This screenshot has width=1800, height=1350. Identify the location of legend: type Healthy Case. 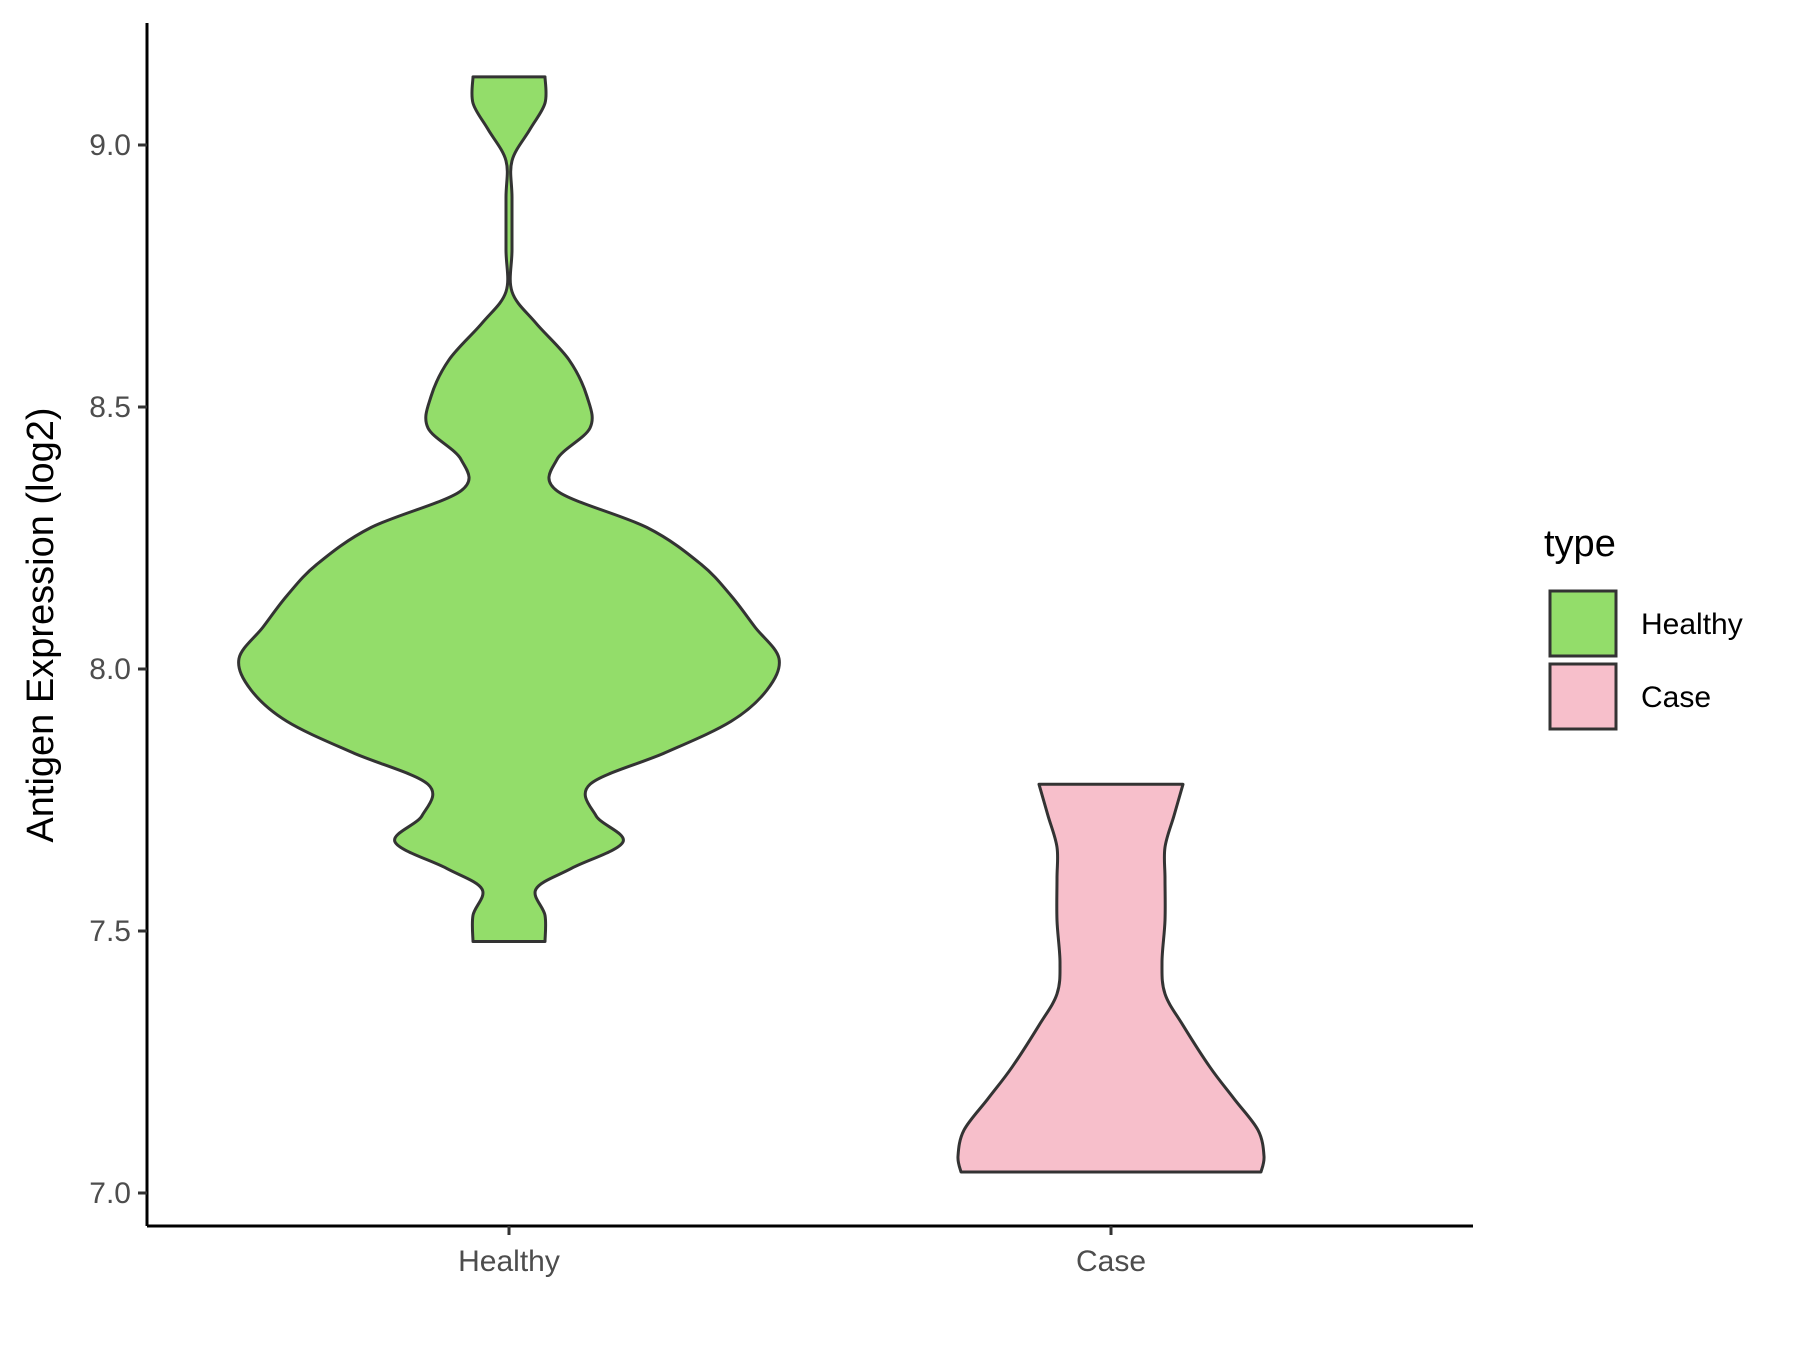
(1643, 627).